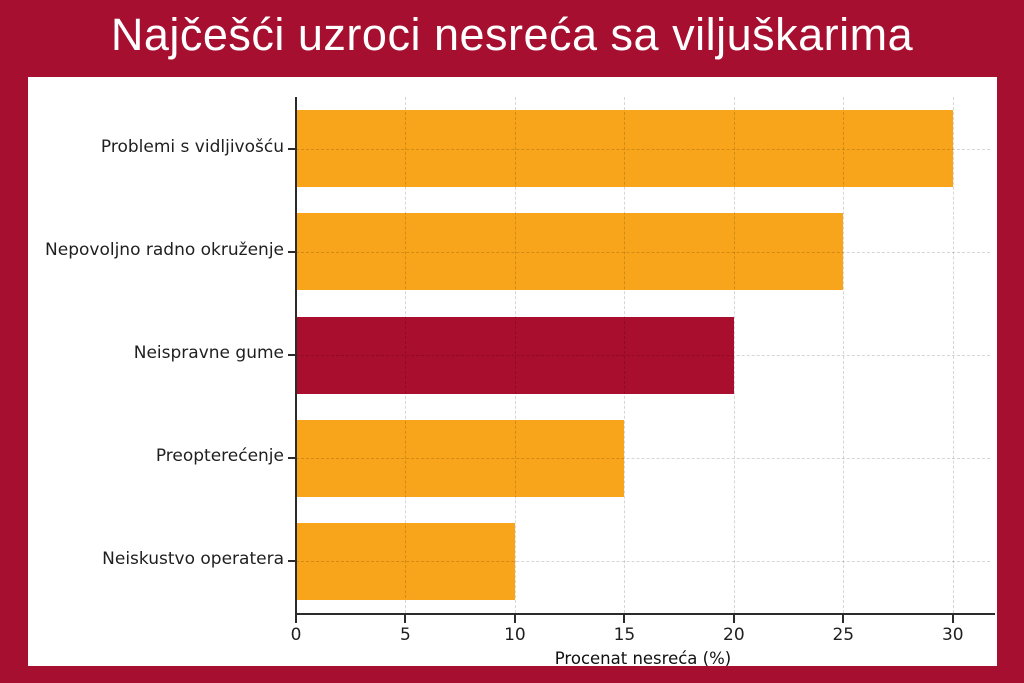  I want to click on y-axis-line, so click(296, 356).